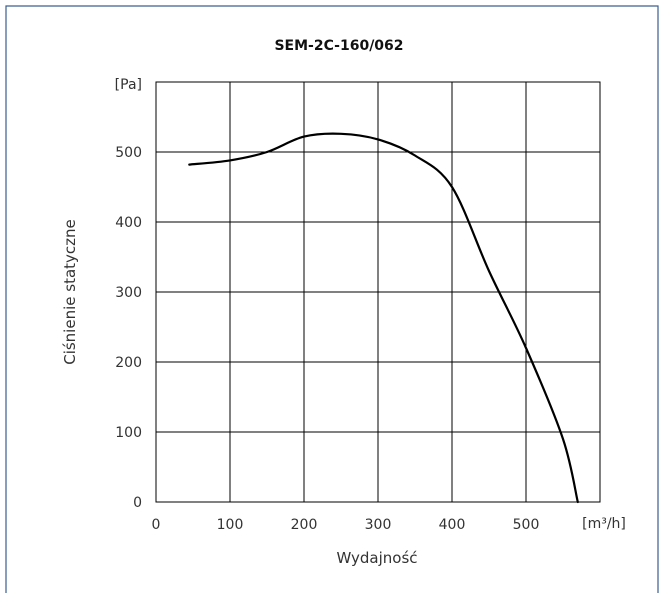 The height and width of the screenshot is (597, 663). I want to click on y-tick-labels: 0 100 200 300 400 500, so click(128, 328).